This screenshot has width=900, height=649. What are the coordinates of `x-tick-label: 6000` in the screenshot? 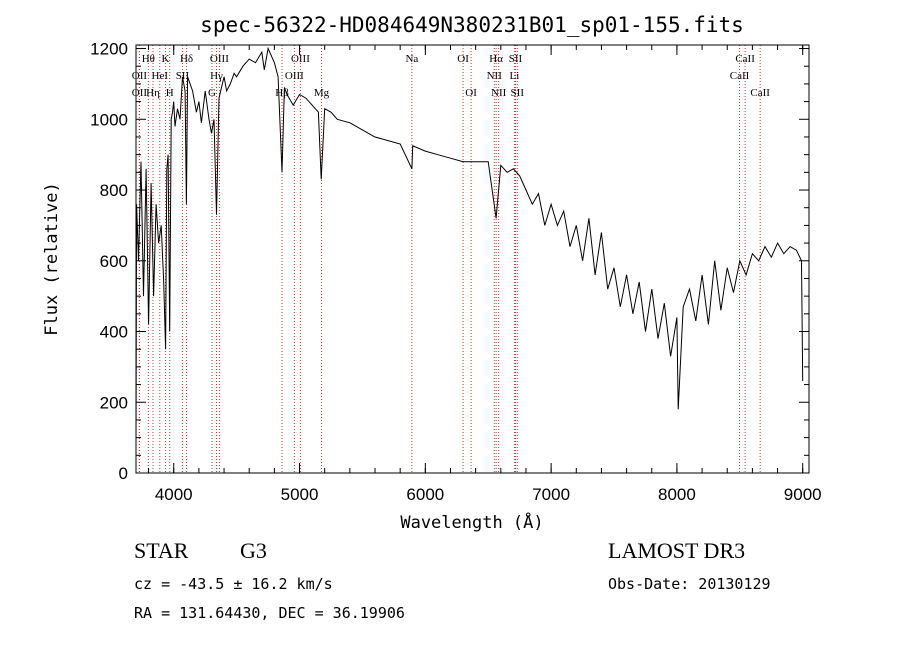 It's located at (425, 494).